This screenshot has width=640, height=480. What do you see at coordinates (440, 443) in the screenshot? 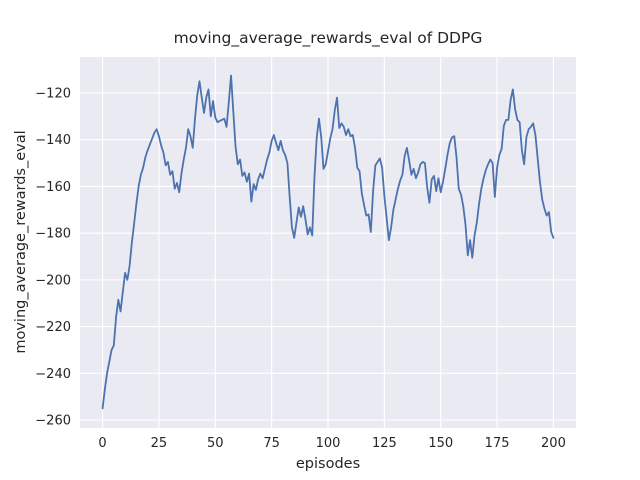
I see `x-tick-label: 150` at bounding box center [440, 443].